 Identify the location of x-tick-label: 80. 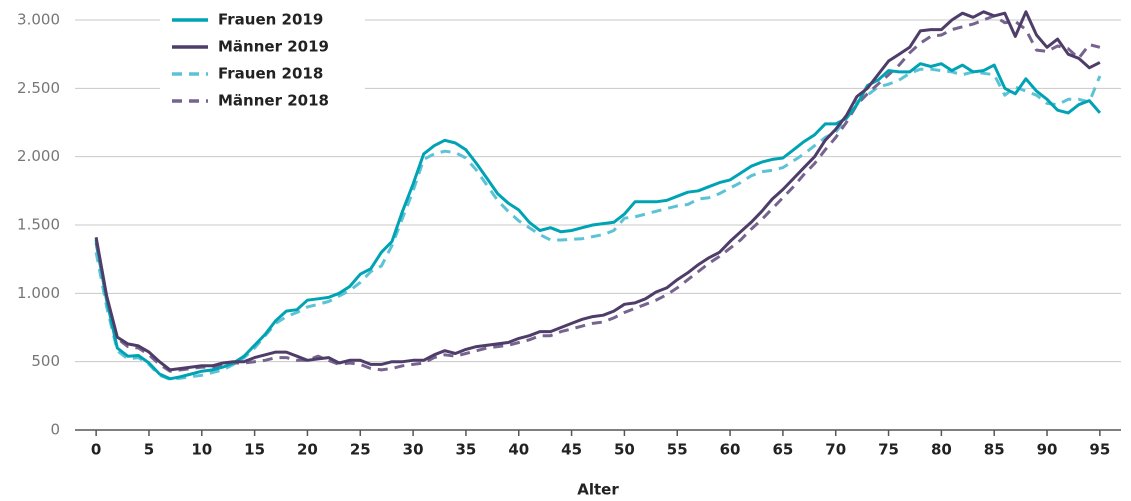
(941, 450).